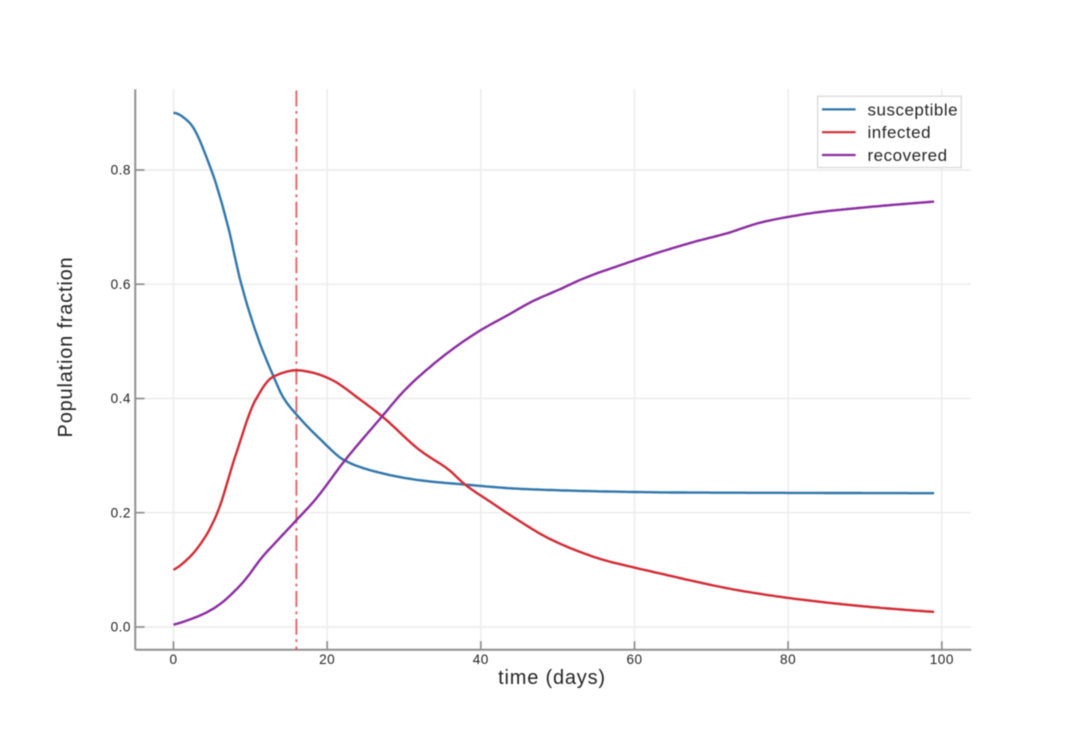 The image size is (1080, 743). I want to click on svg-text: Population fraction, so click(66, 347).